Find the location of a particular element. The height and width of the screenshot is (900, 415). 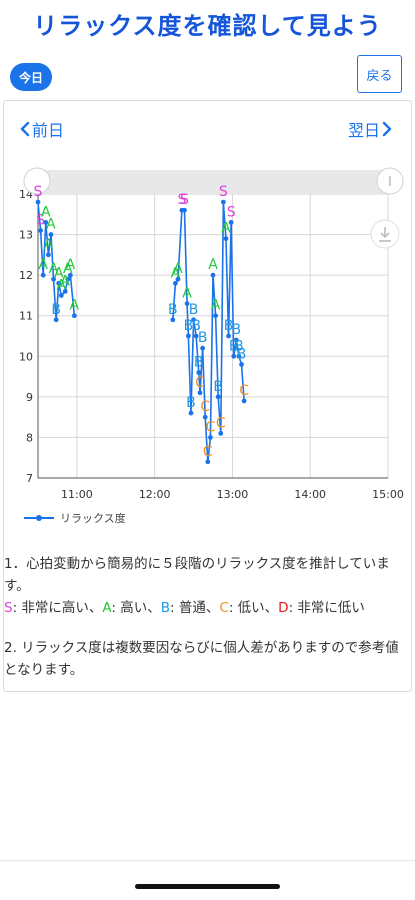

y-tick-label: 10 is located at coordinates (26, 356).